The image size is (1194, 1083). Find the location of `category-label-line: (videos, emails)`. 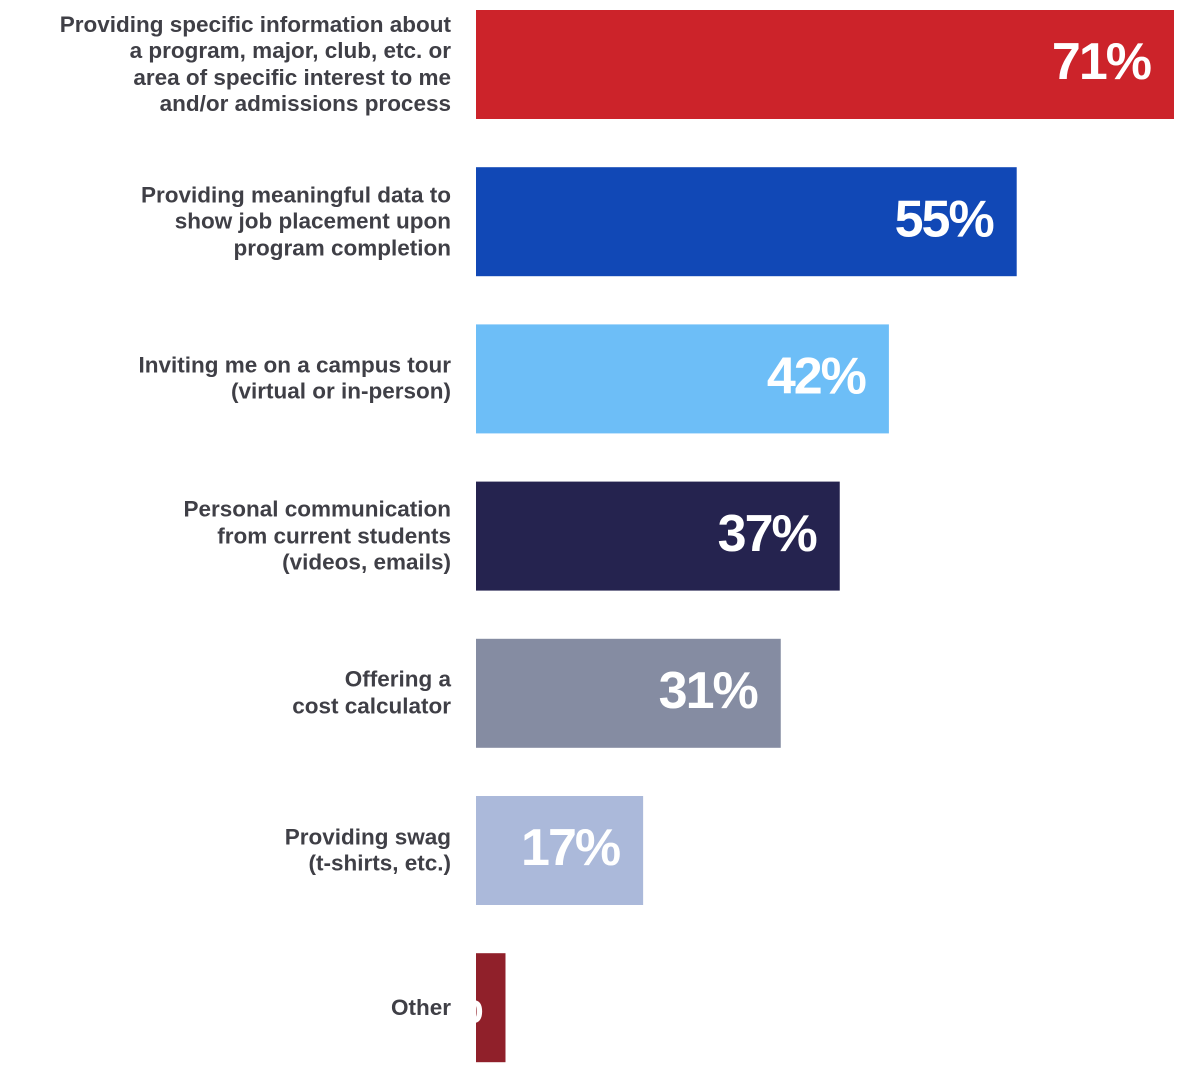

category-label-line: (videos, emails) is located at coordinates (366, 562).